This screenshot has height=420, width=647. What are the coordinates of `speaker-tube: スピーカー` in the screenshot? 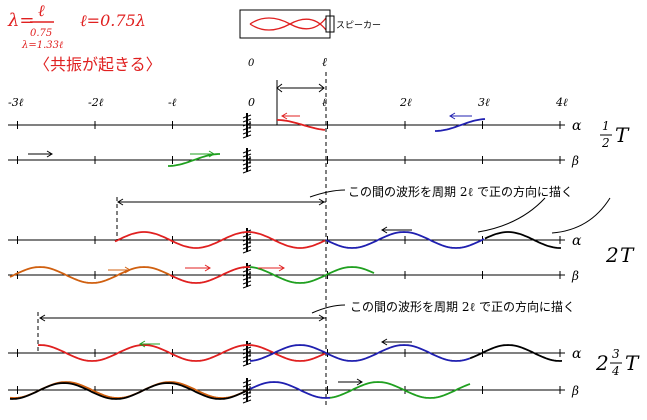 It's located at (310, 24).